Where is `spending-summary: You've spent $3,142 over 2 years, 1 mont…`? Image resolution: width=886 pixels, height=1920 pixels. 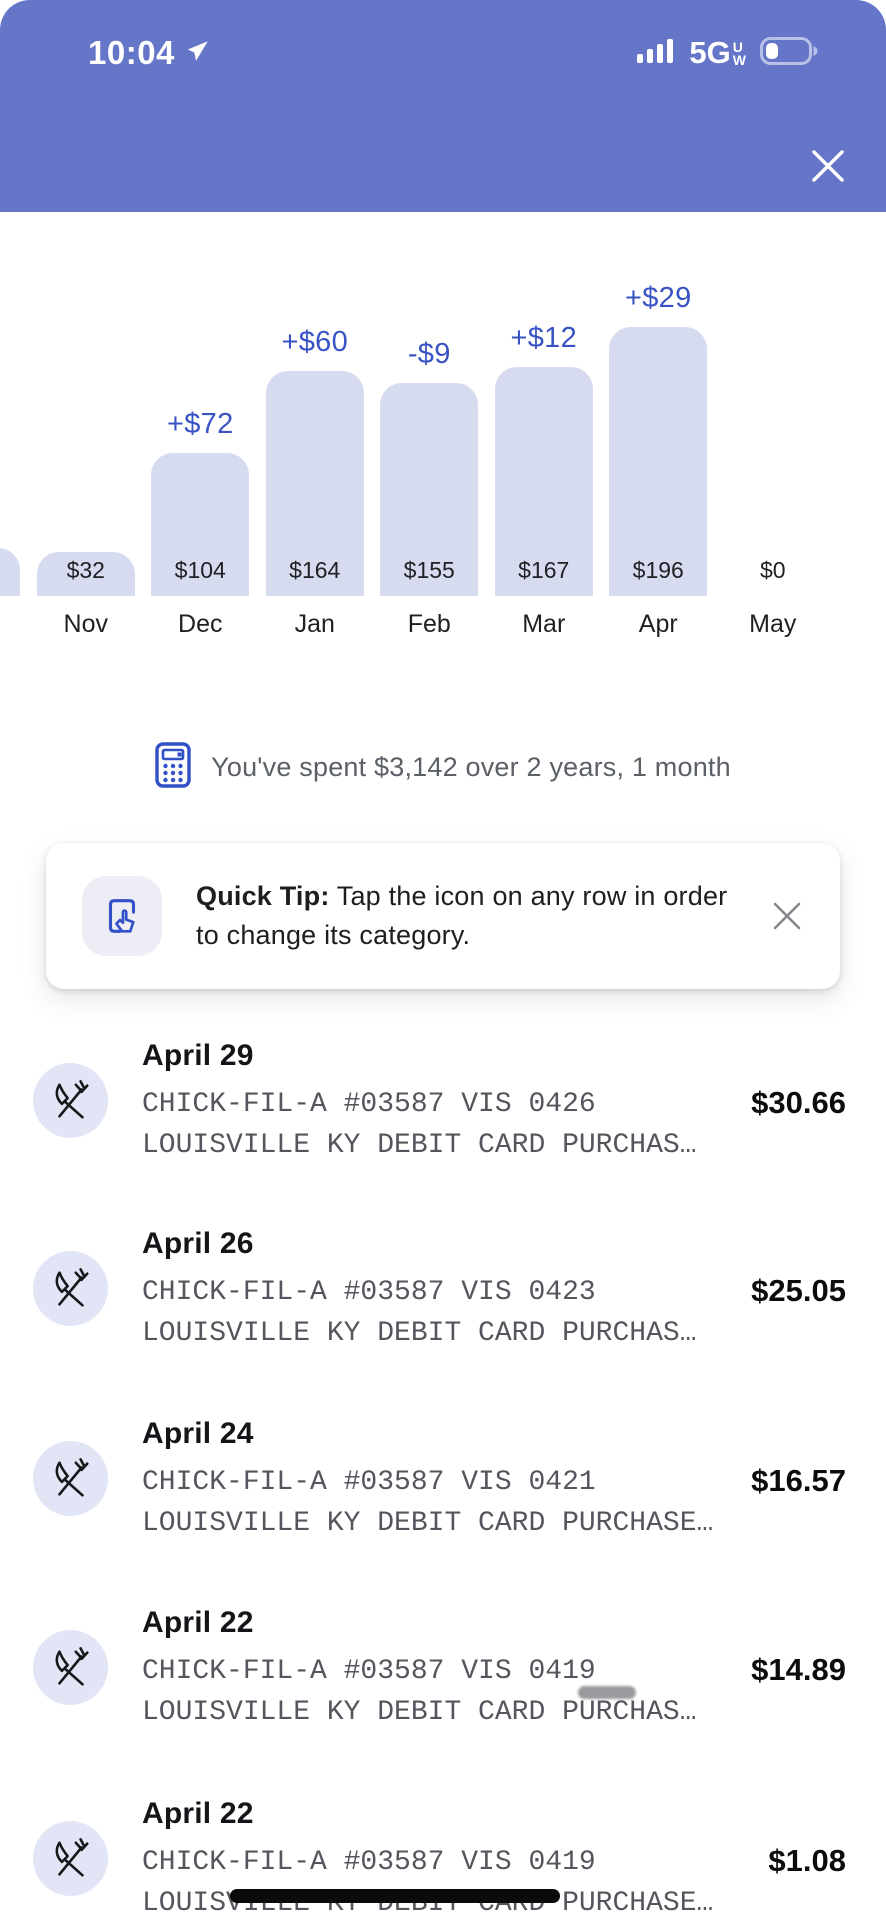 spending-summary: You've spent $3,142 over 2 years, 1 mont… is located at coordinates (443, 767).